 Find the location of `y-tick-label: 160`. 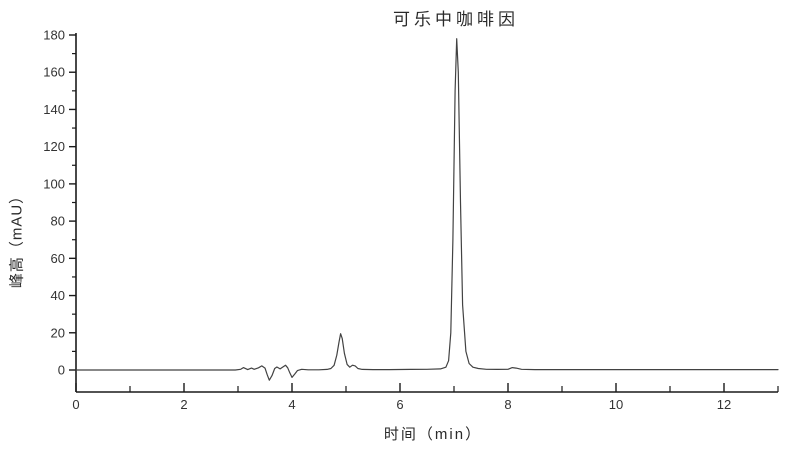

y-tick-label: 160 is located at coordinates (54, 72).